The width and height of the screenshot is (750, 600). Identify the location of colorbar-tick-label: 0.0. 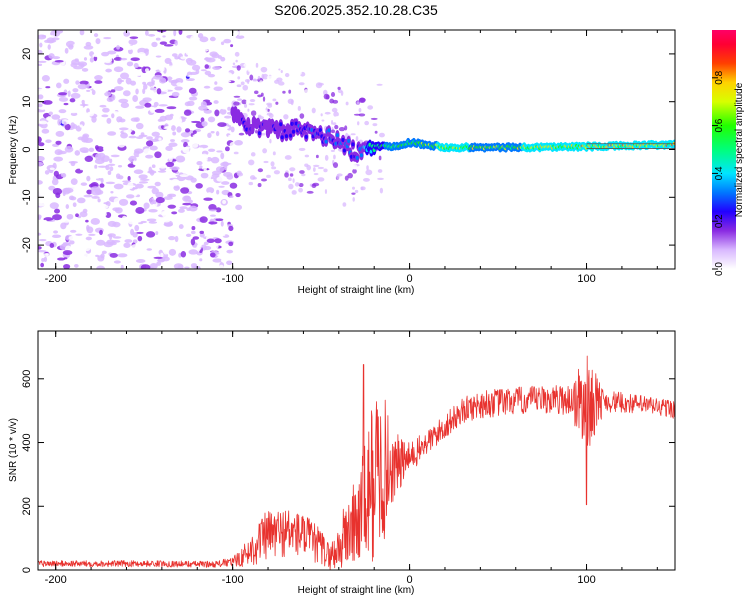
(719, 269).